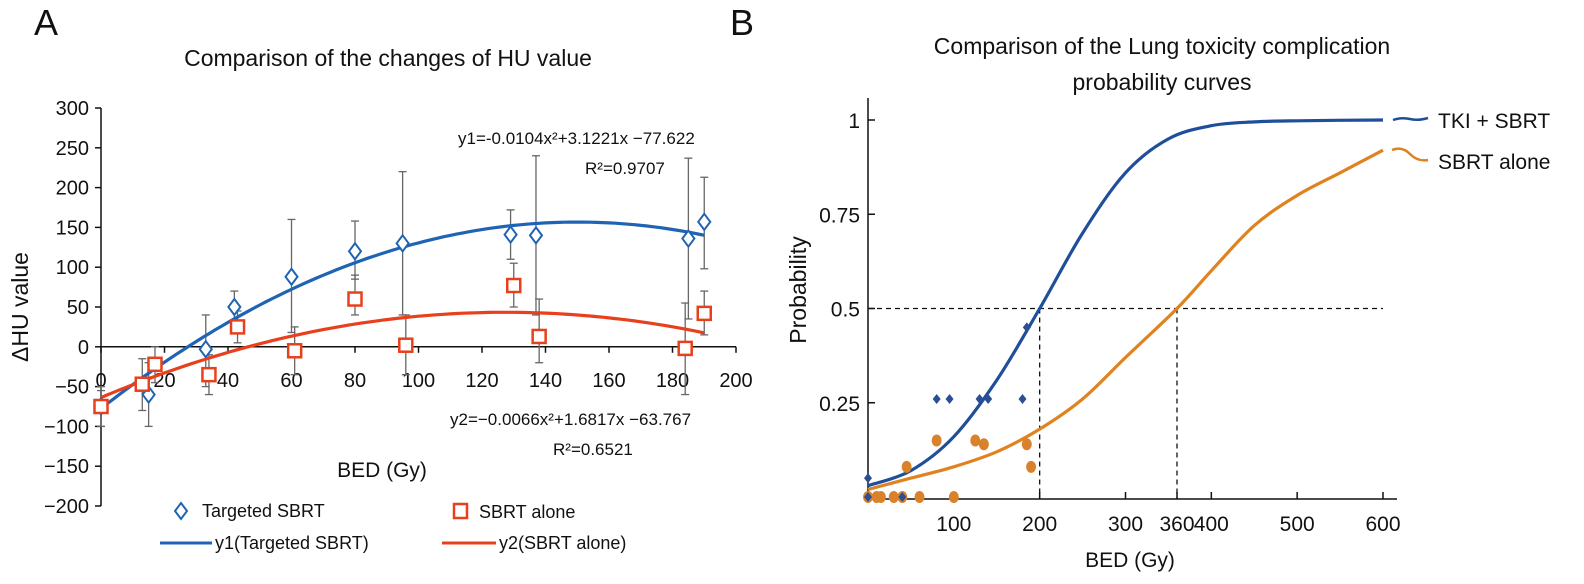 This screenshot has width=1584, height=584. What do you see at coordinates (72, 268) in the screenshot?
I see `panel-a-ytick-label: 100` at bounding box center [72, 268].